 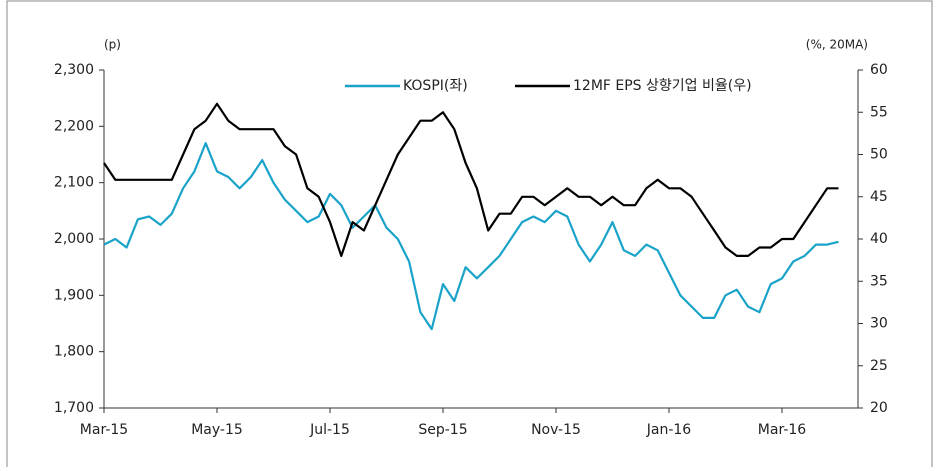 I want to click on y-tick-label: 1,800, so click(x=74, y=352).